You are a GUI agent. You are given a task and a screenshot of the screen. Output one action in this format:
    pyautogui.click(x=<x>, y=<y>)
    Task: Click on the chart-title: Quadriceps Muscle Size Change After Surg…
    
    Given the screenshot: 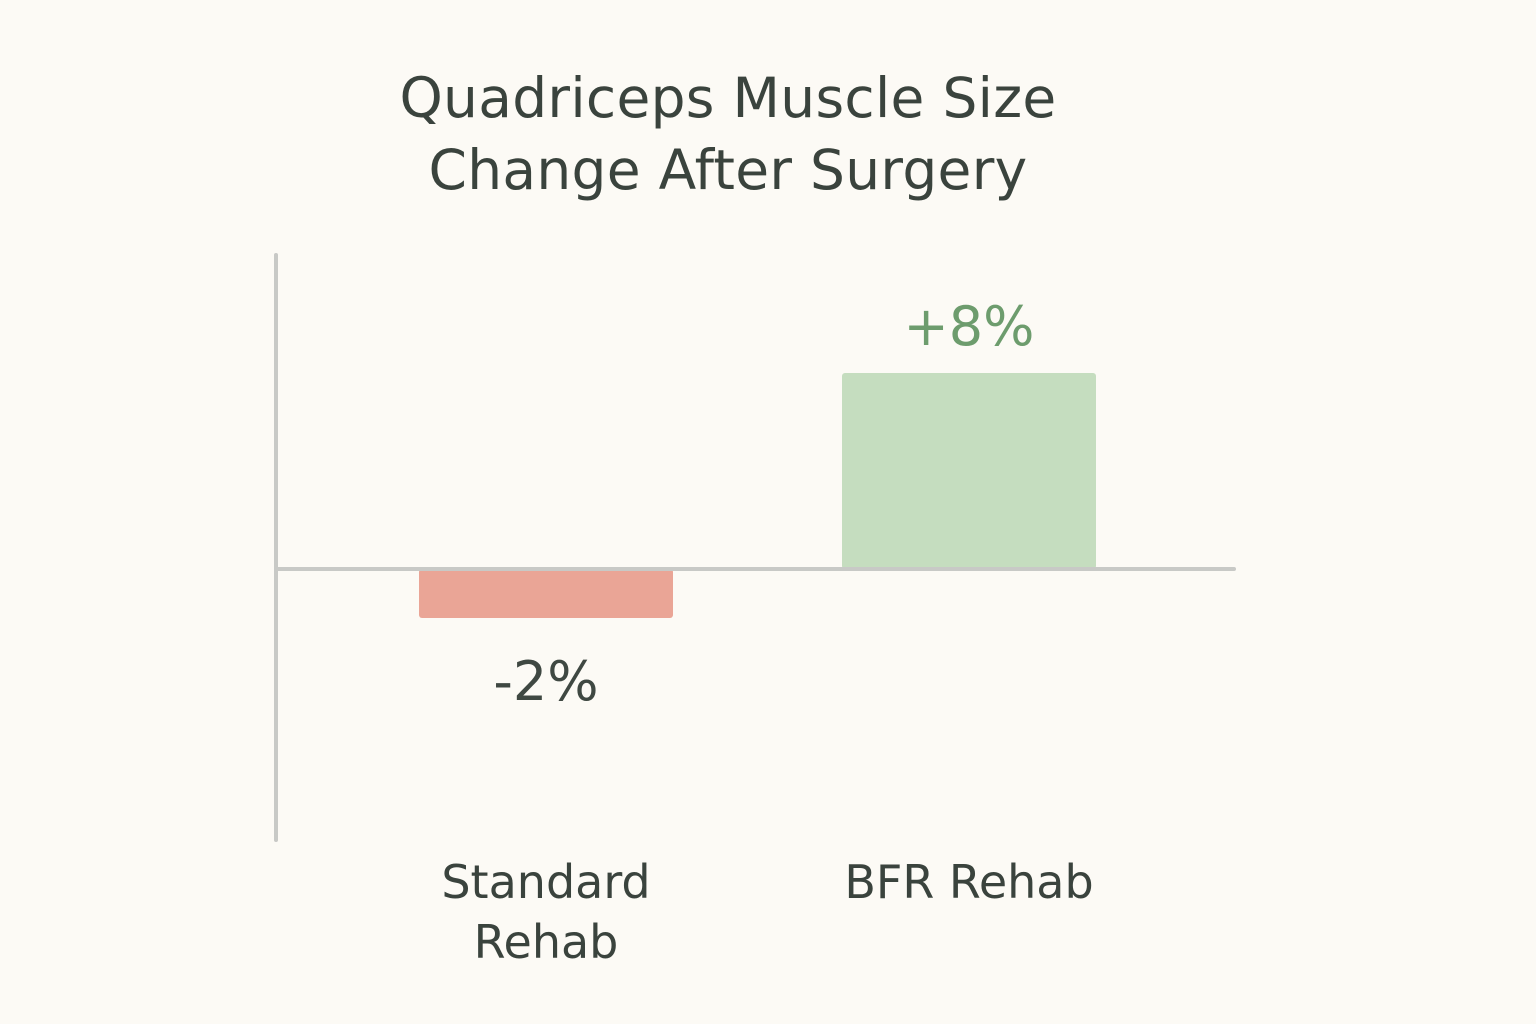 What is the action you would take?
    pyautogui.click(x=728, y=134)
    